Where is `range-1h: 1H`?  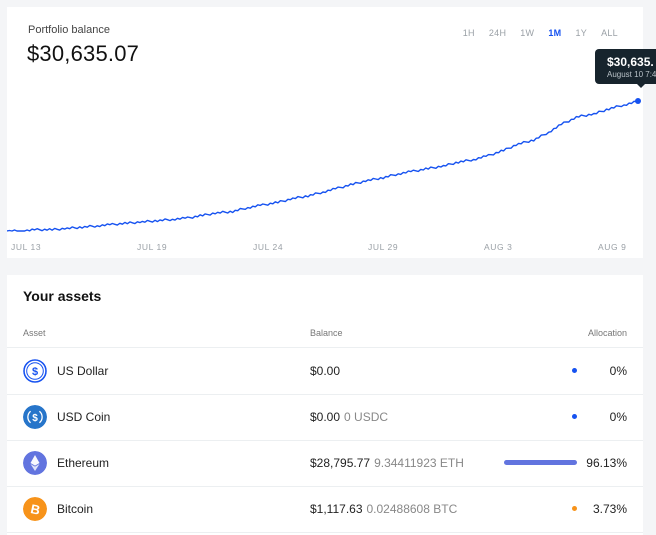 range-1h: 1H is located at coordinates (468, 33).